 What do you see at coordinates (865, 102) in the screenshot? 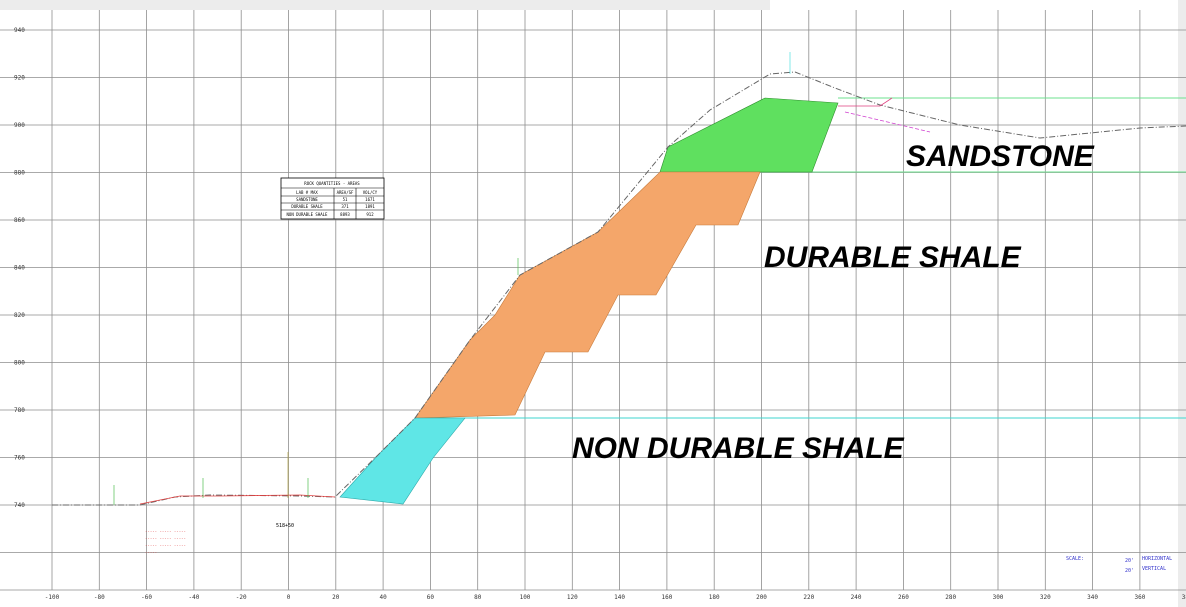
I see `cut-line-magenta` at bounding box center [865, 102].